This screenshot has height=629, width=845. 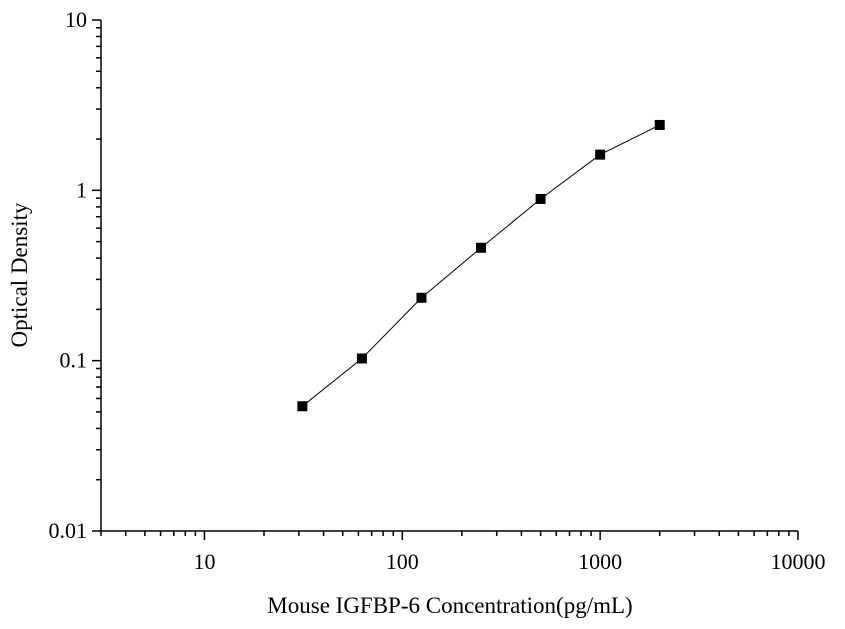 What do you see at coordinates (19, 274) in the screenshot?
I see `y-axis-title: Optical Density` at bounding box center [19, 274].